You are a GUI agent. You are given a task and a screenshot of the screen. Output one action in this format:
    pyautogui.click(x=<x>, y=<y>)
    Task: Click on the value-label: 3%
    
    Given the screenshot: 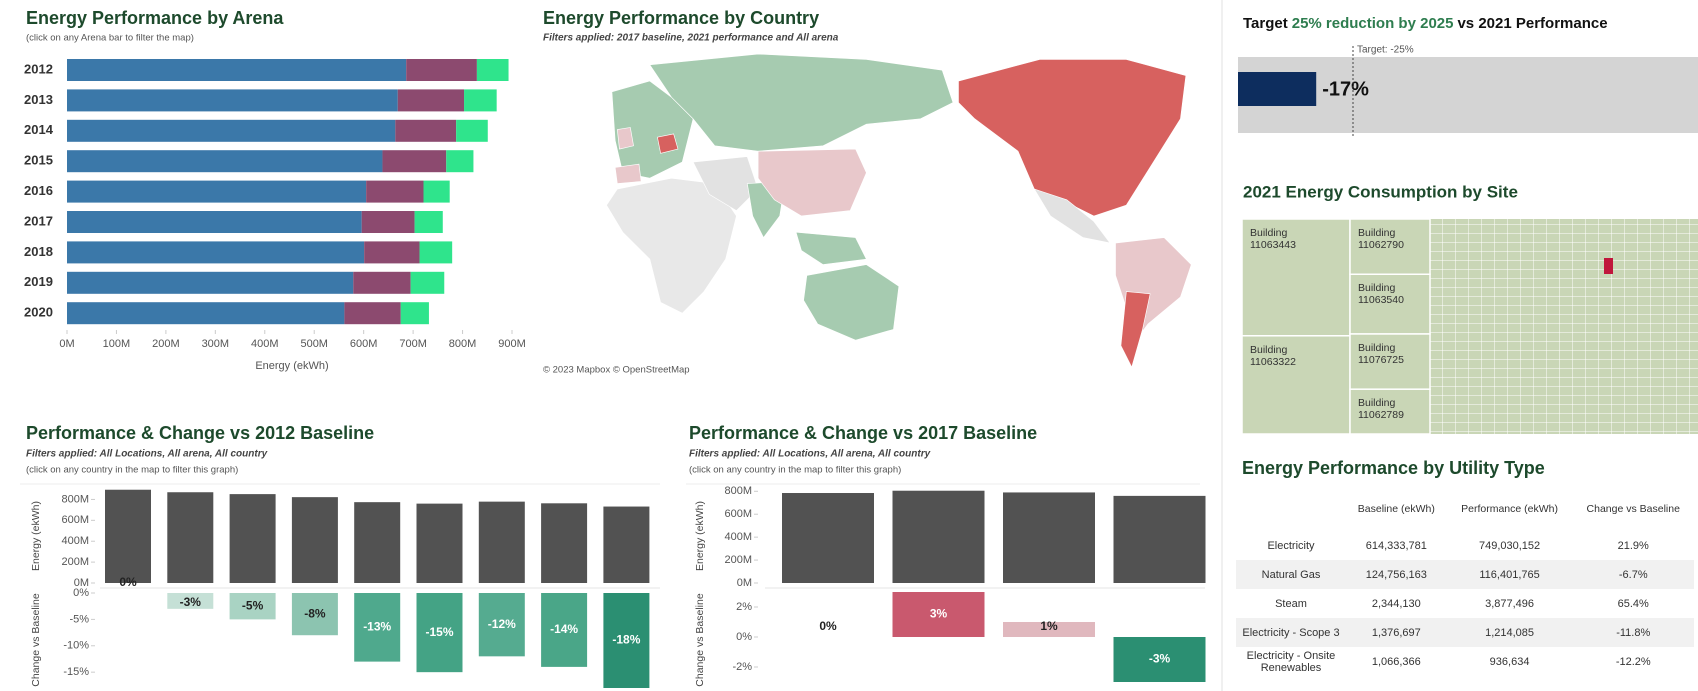 What is the action you would take?
    pyautogui.click(x=939, y=614)
    